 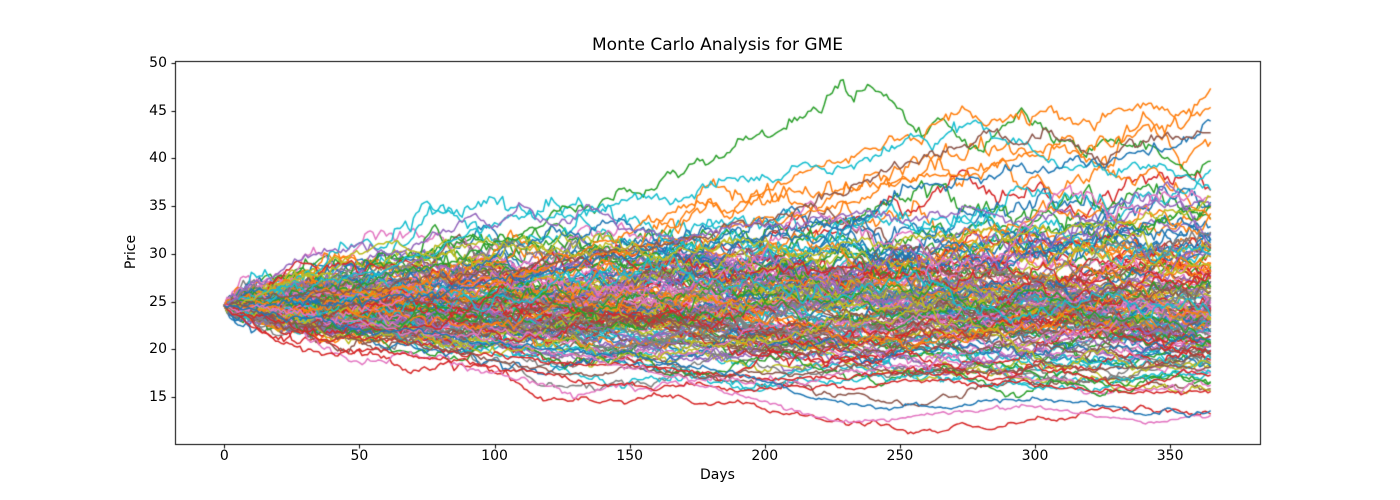 I want to click on x-tick-label: 250, so click(x=900, y=456).